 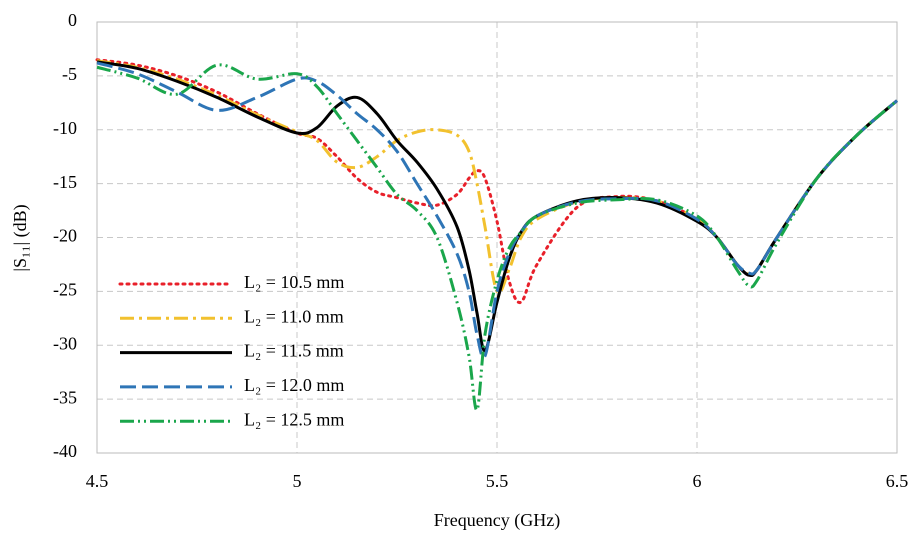 What do you see at coordinates (294, 419) in the screenshot?
I see `legend-label: L₂ = 12.5 mm` at bounding box center [294, 419].